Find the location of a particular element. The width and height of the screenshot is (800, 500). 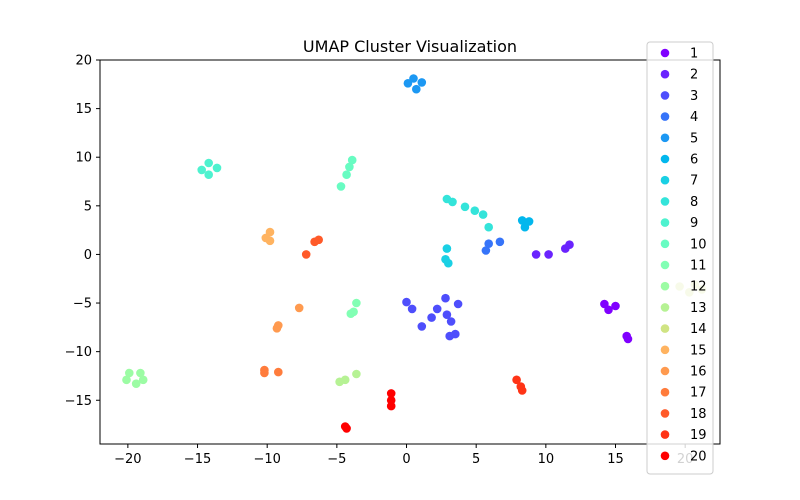

y-tick-label: 10 is located at coordinates (83, 158).